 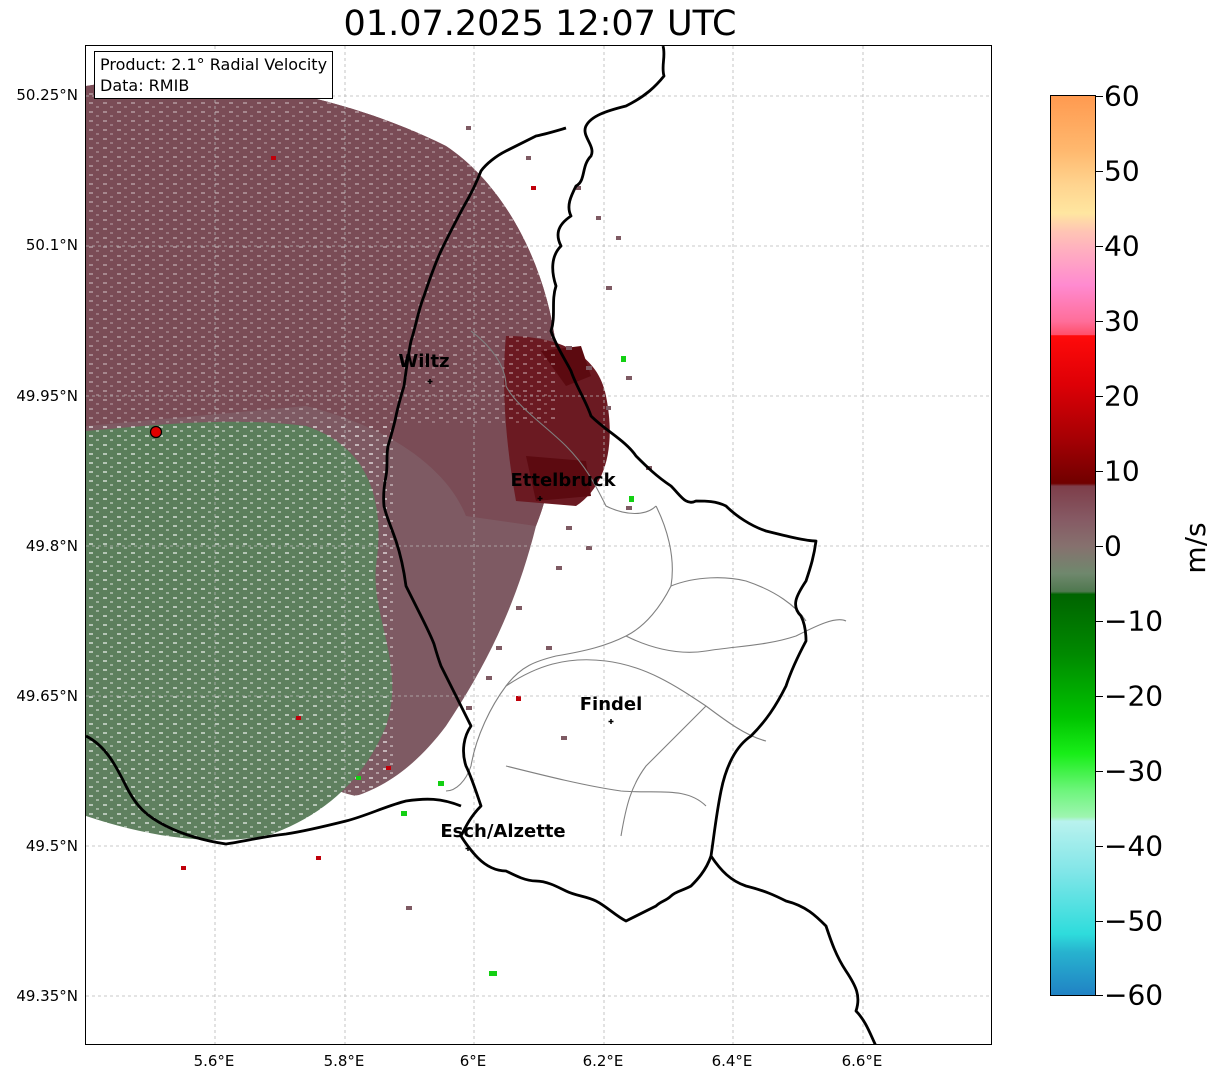 What do you see at coordinates (732, 1061) in the screenshot?
I see `x-tick-label: 6.4°E` at bounding box center [732, 1061].